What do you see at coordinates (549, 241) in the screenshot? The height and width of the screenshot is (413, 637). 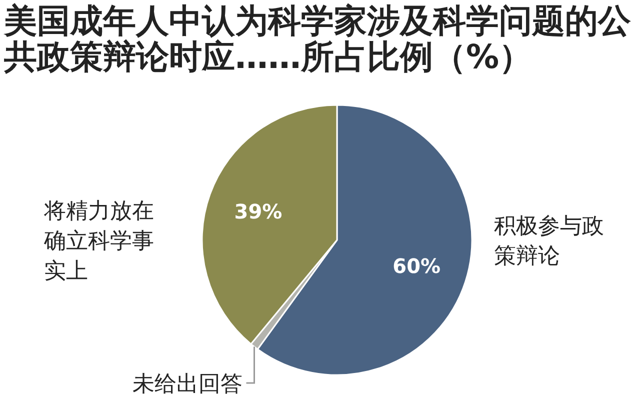 I see `slice-label: 积极参与政策辩论` at bounding box center [549, 241].